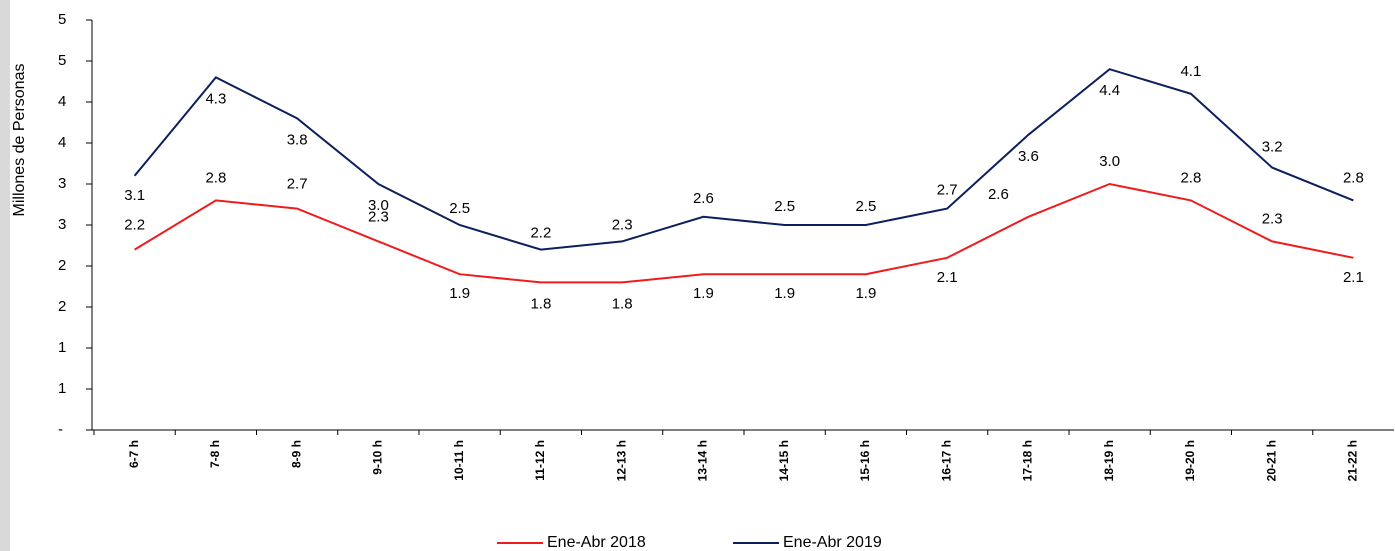 The image size is (1395, 551). What do you see at coordinates (1190, 71) in the screenshot?
I see `data-label: 4.1` at bounding box center [1190, 71].